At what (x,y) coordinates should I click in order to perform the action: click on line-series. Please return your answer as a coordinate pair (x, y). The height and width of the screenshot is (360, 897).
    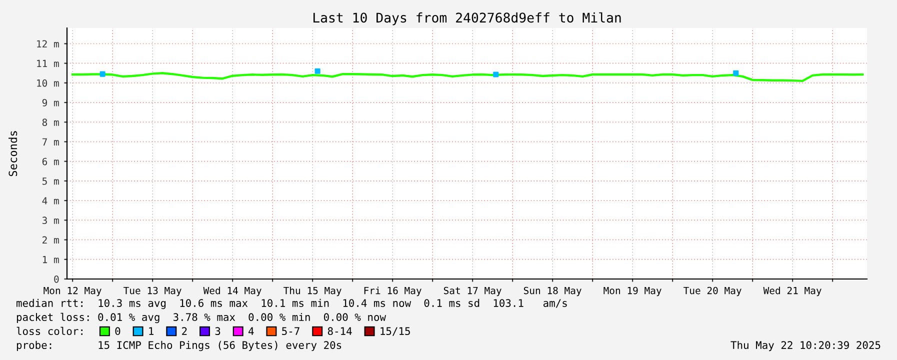
    Looking at the image, I should click on (467, 77).